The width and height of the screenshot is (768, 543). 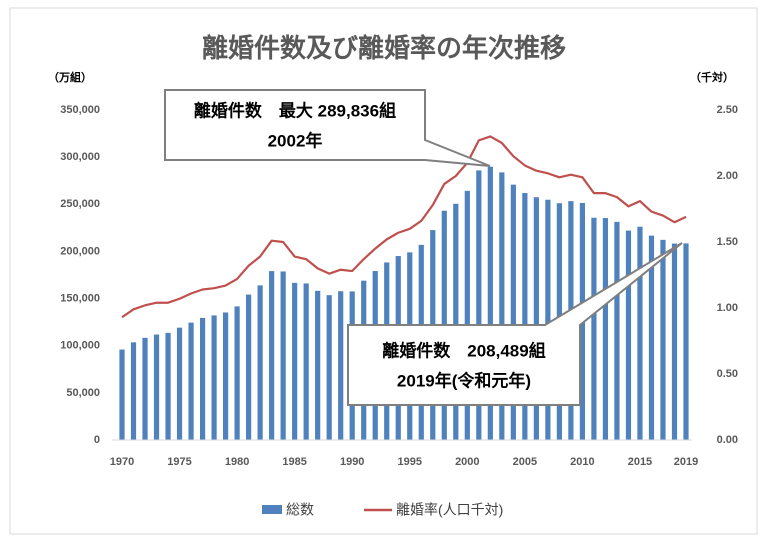 What do you see at coordinates (352, 462) in the screenshot?
I see `x-tick-label: 1990` at bounding box center [352, 462].